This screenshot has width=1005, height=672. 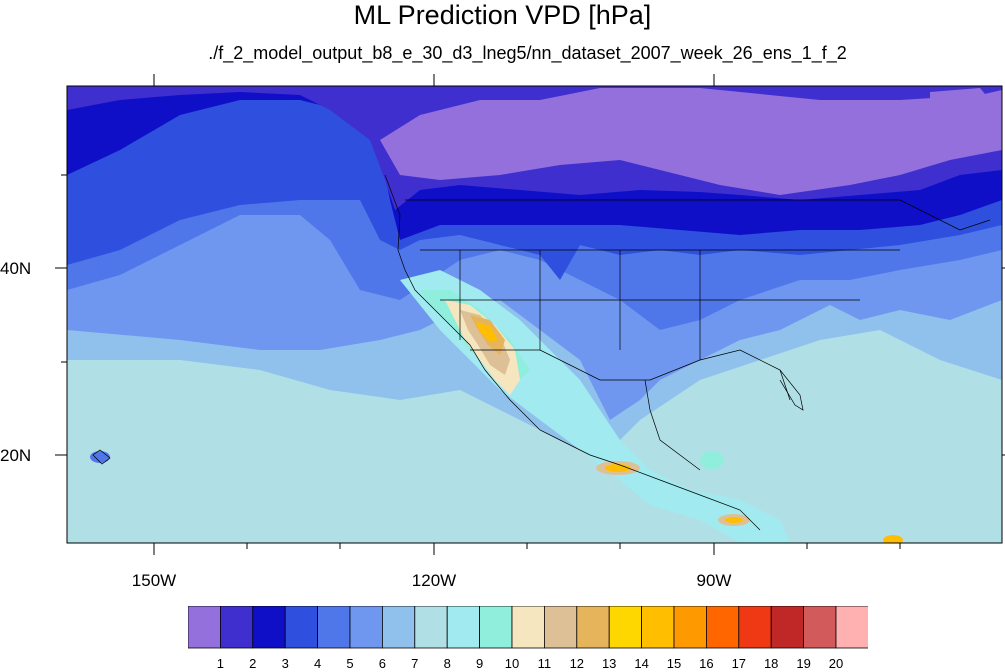 I want to click on colorbar-tick-label: 12, so click(x=577, y=663).